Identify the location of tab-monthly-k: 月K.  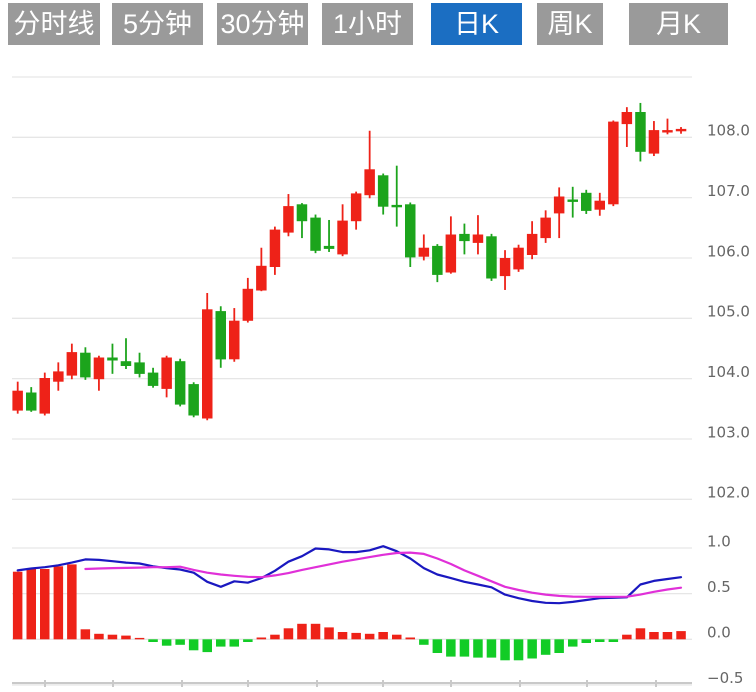
(678, 24).